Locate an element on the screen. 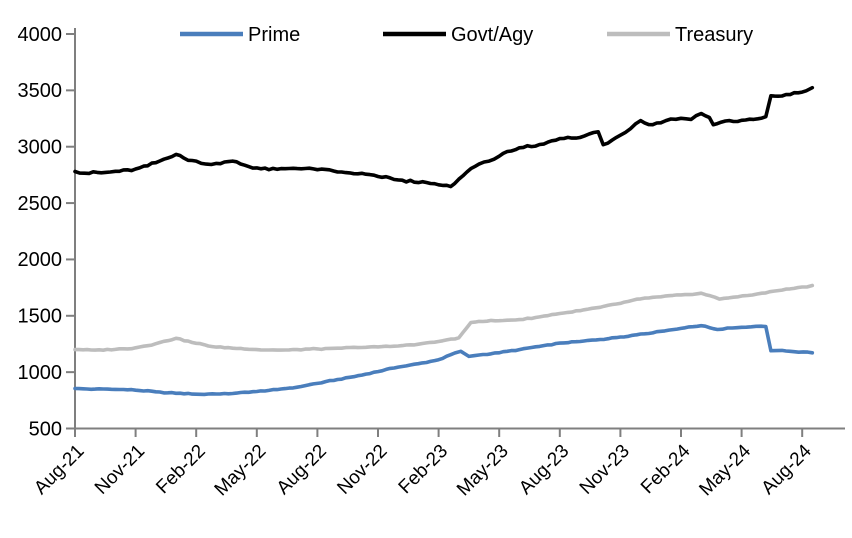 The height and width of the screenshot is (538, 852). series-line-treasury is located at coordinates (444, 318).